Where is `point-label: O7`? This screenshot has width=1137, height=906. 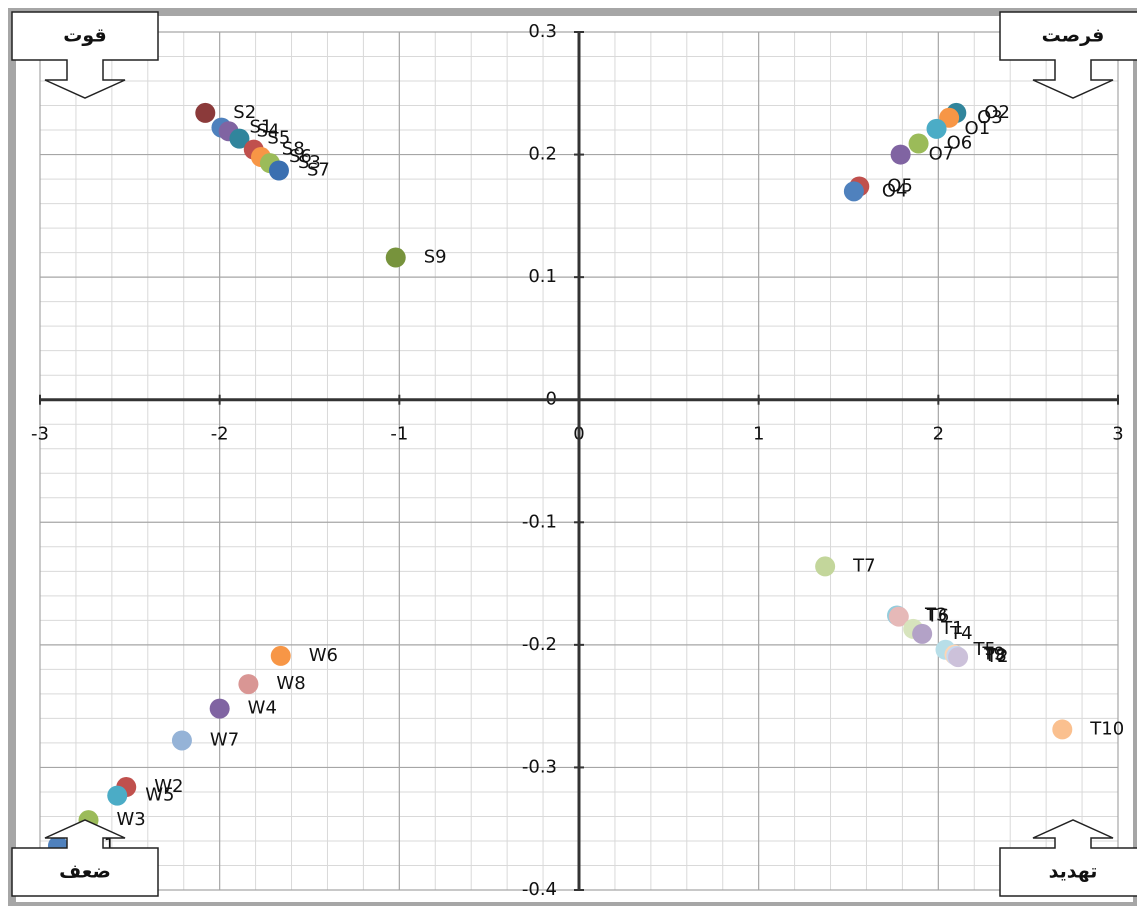 point-label: O7 is located at coordinates (942, 154).